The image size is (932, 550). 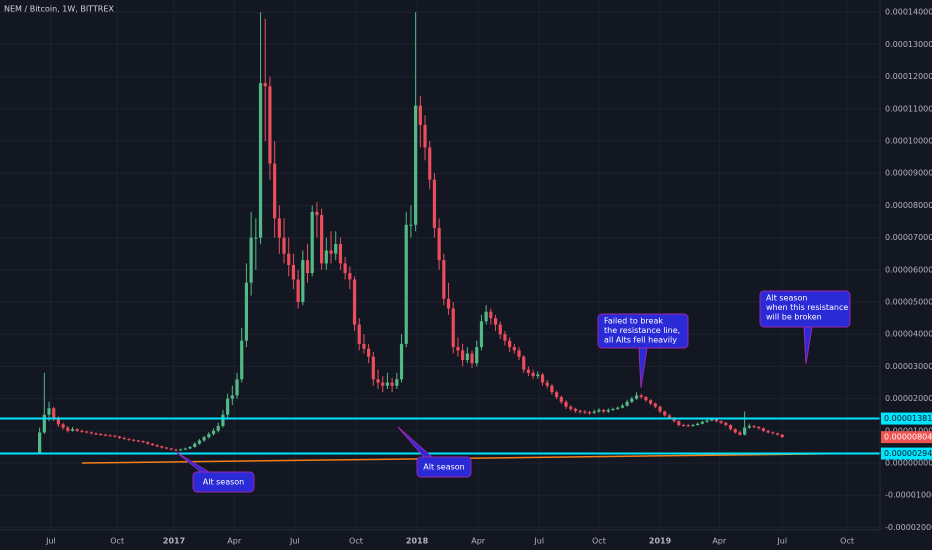 What do you see at coordinates (908, 430) in the screenshot?
I see `y-tick-label: 0.00001000` at bounding box center [908, 430].